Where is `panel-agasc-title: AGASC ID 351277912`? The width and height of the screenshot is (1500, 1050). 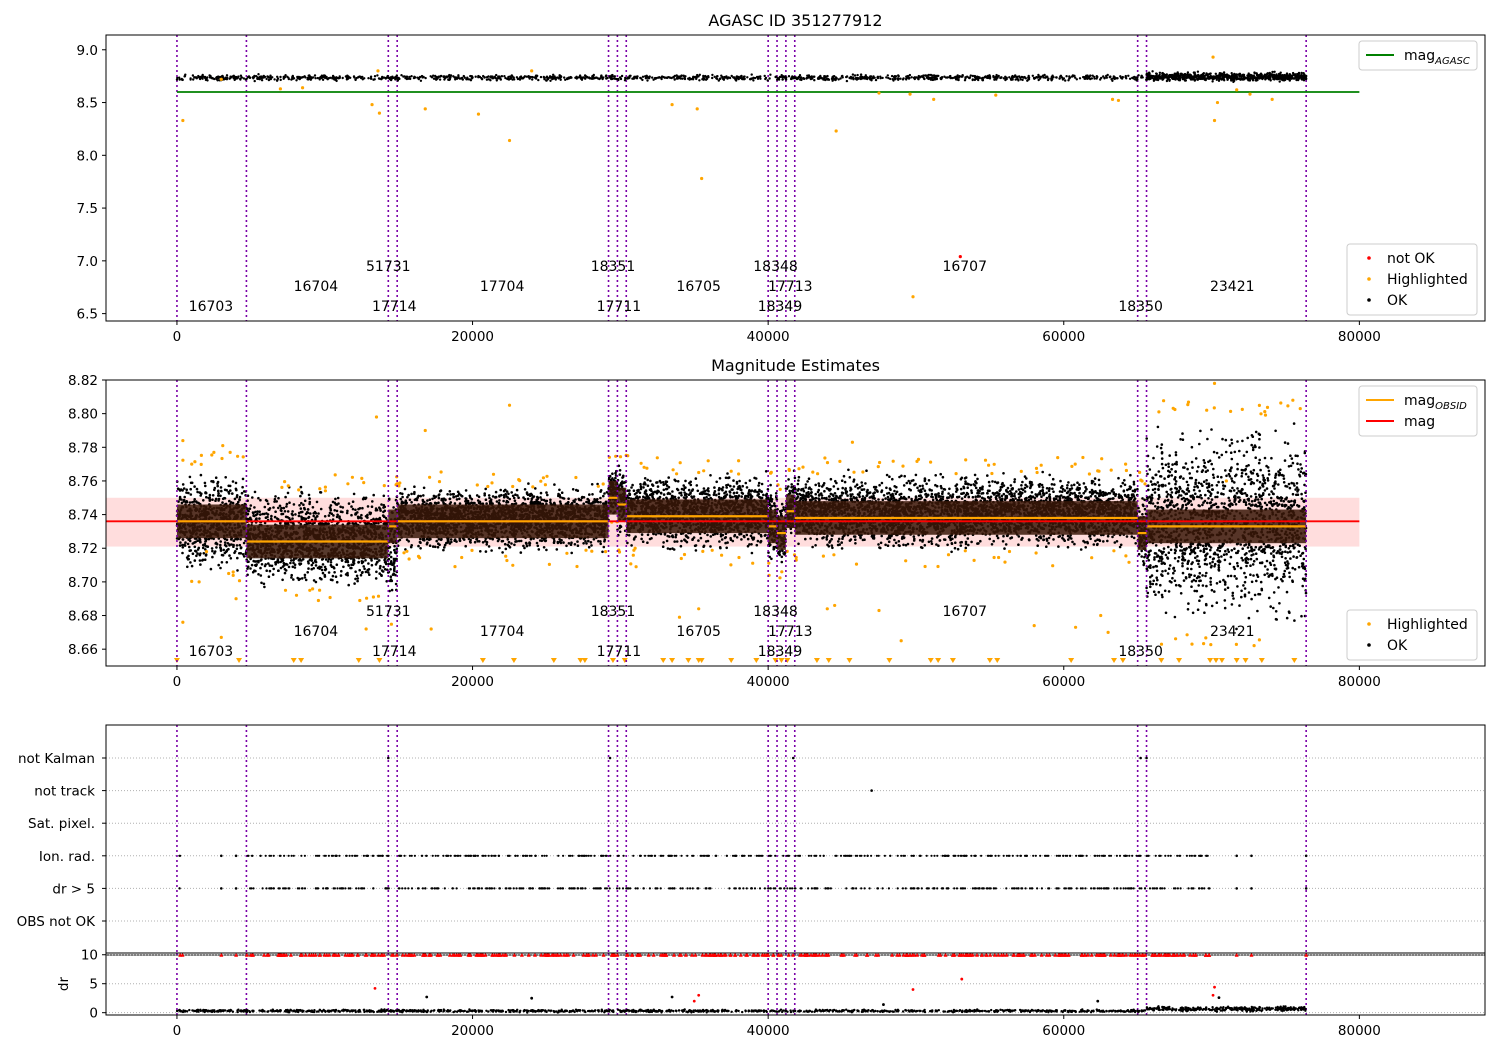 panel-agasc-title: AGASC ID 351277912 is located at coordinates (795, 20).